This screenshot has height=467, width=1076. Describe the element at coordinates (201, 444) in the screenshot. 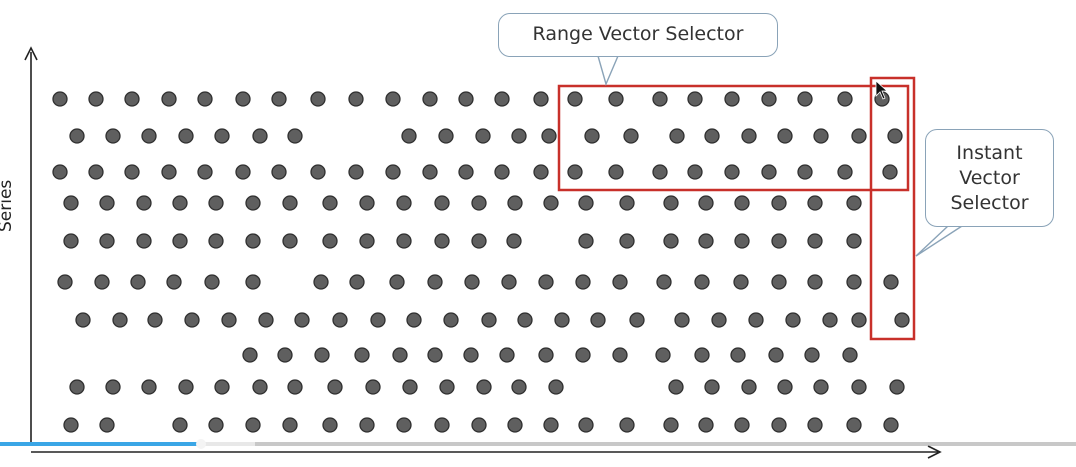

I see `video-progress-handle` at that location.